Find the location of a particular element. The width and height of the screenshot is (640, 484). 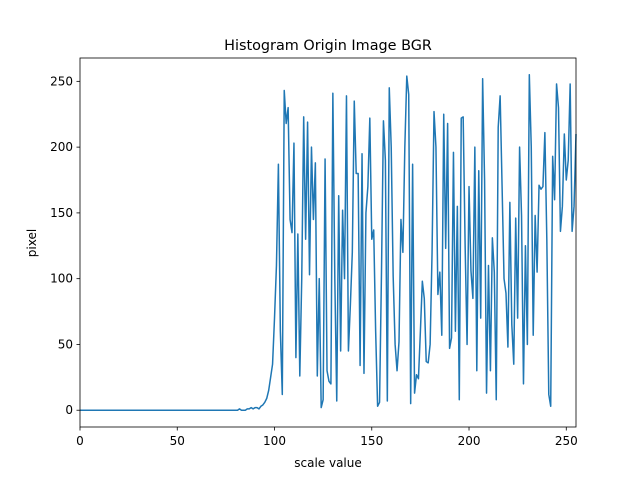

y-tick-label: 150 is located at coordinates (61, 213).